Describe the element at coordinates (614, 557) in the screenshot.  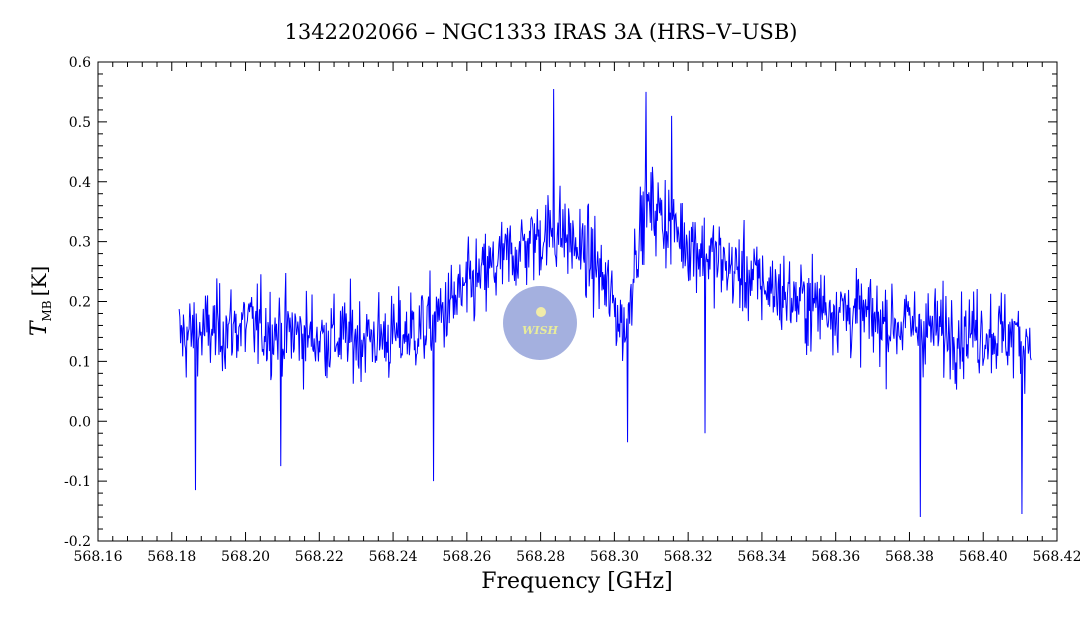
I see `x-tick-label: 568.30` at that location.